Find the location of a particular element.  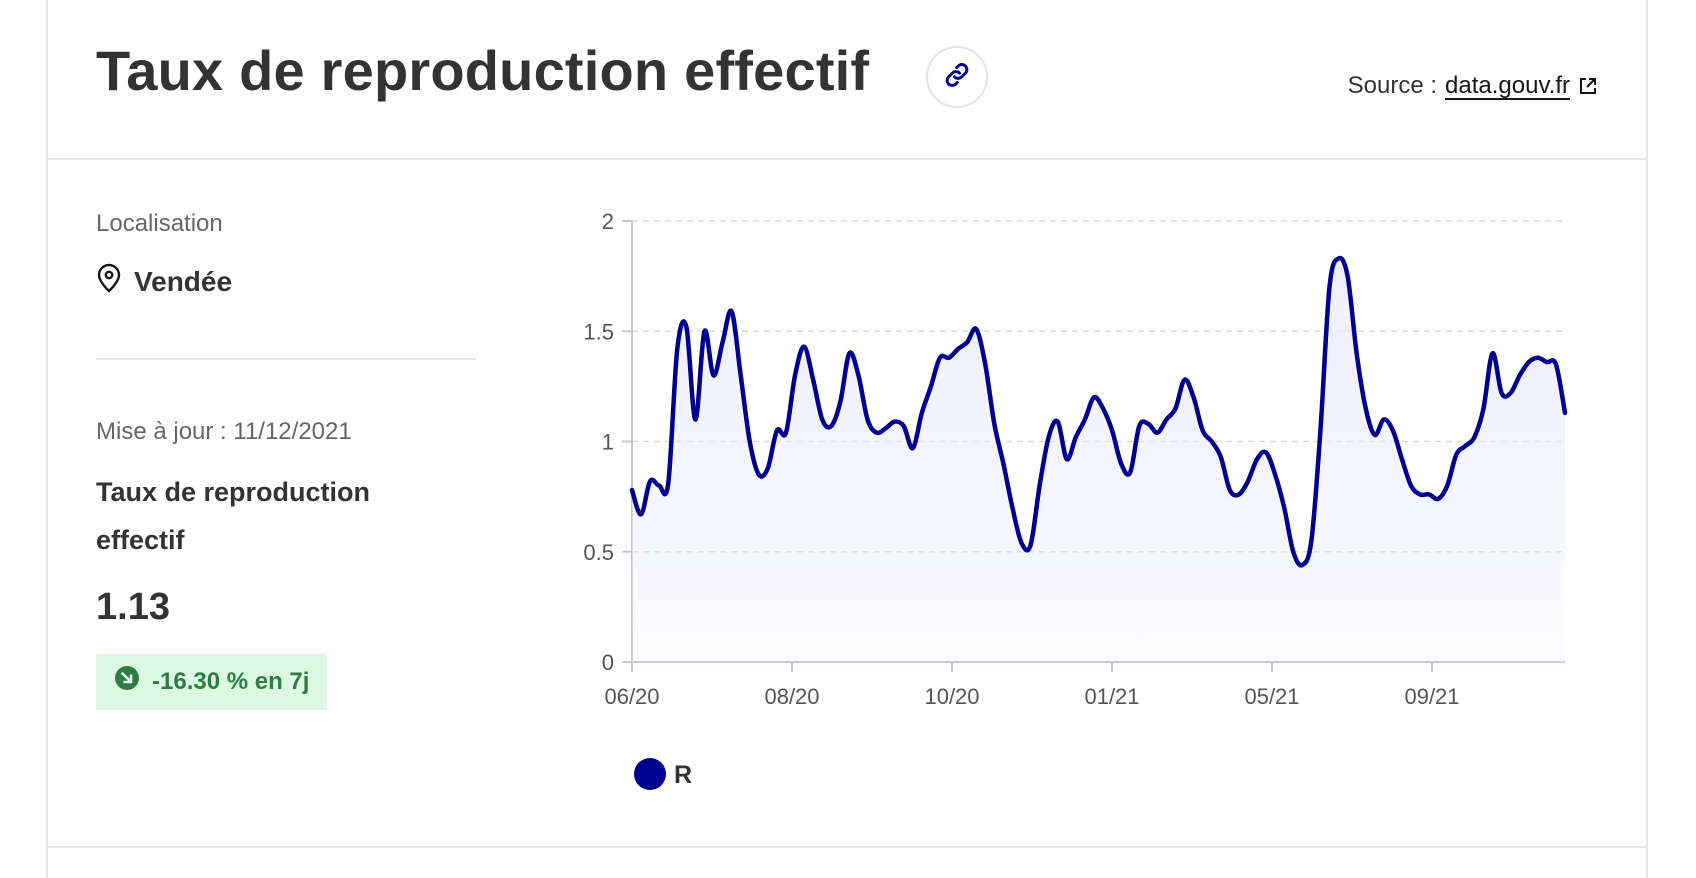

y-tick-label: 2 is located at coordinates (608, 221).